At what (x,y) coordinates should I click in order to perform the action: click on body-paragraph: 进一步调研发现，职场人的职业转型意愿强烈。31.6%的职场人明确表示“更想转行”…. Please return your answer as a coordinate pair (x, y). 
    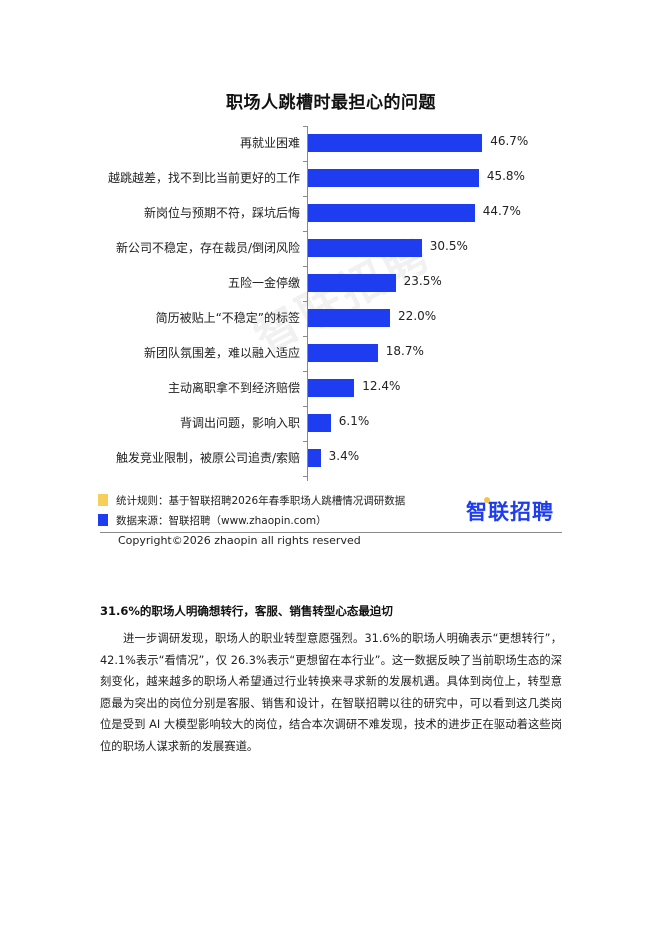
    Looking at the image, I should click on (331, 692).